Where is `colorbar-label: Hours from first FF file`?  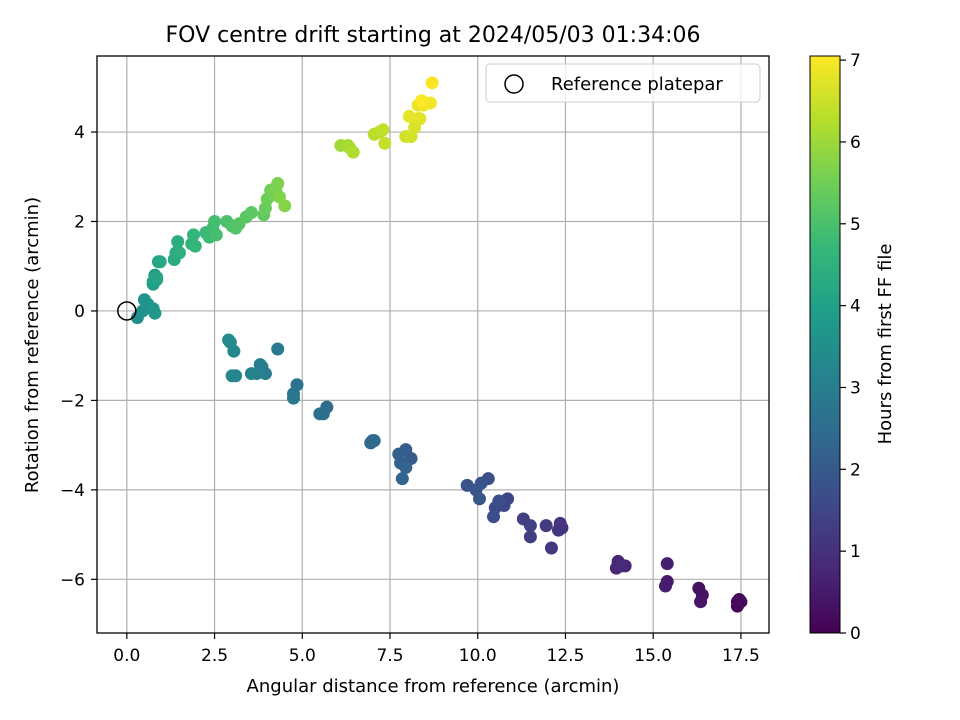 colorbar-label: Hours from first FF file is located at coordinates (885, 344).